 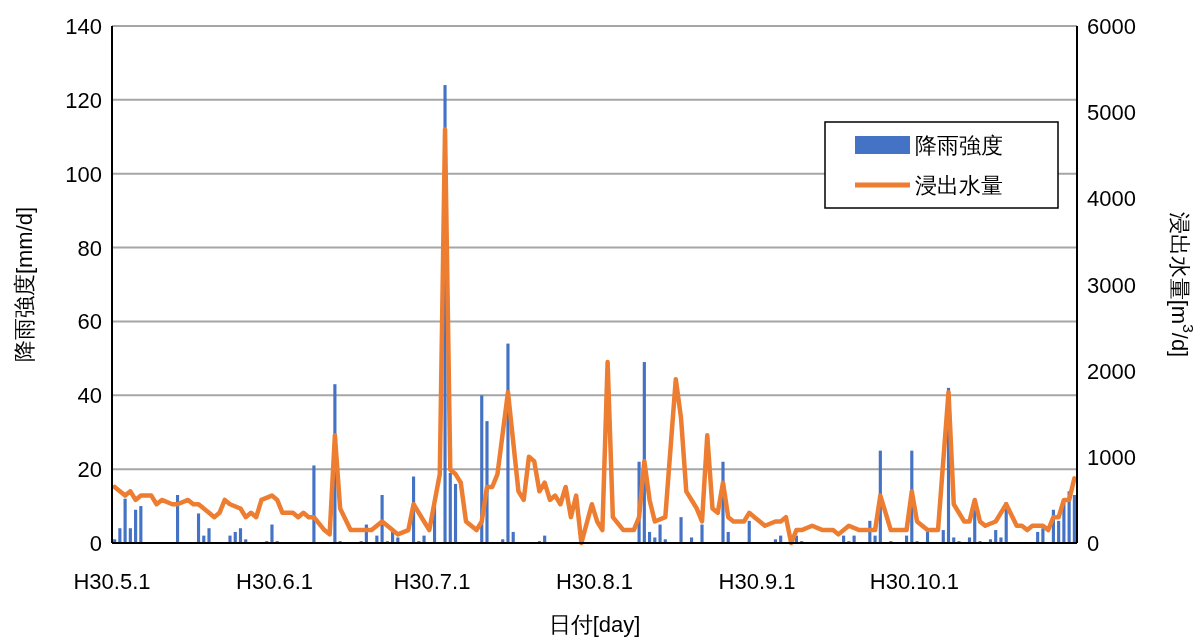 I want to click on x-tick-label: H30.8.1, so click(x=594, y=581).